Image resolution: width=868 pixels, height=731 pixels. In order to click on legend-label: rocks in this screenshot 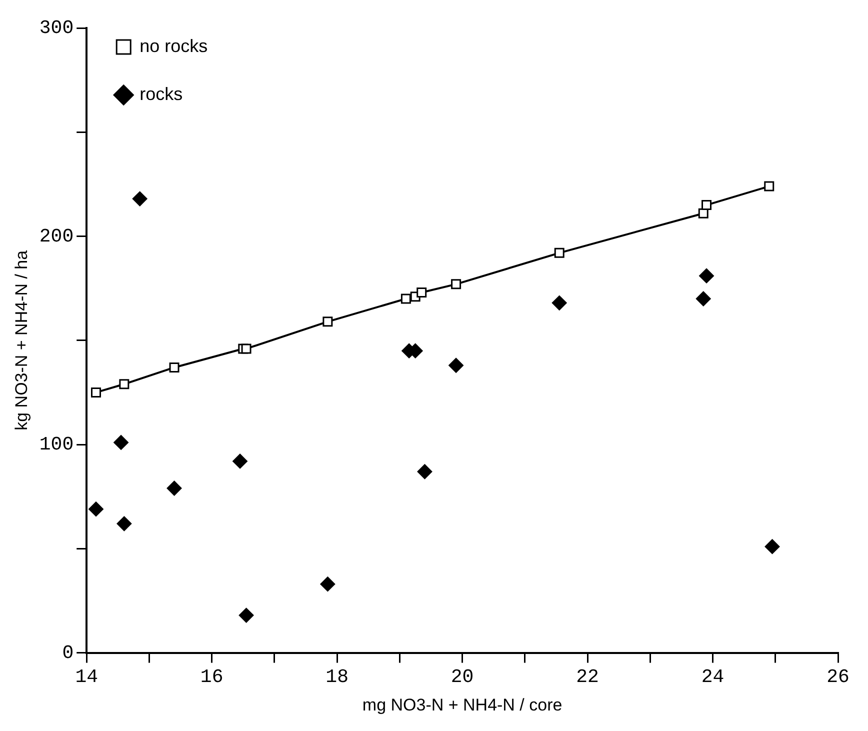, I will do `click(161, 94)`.